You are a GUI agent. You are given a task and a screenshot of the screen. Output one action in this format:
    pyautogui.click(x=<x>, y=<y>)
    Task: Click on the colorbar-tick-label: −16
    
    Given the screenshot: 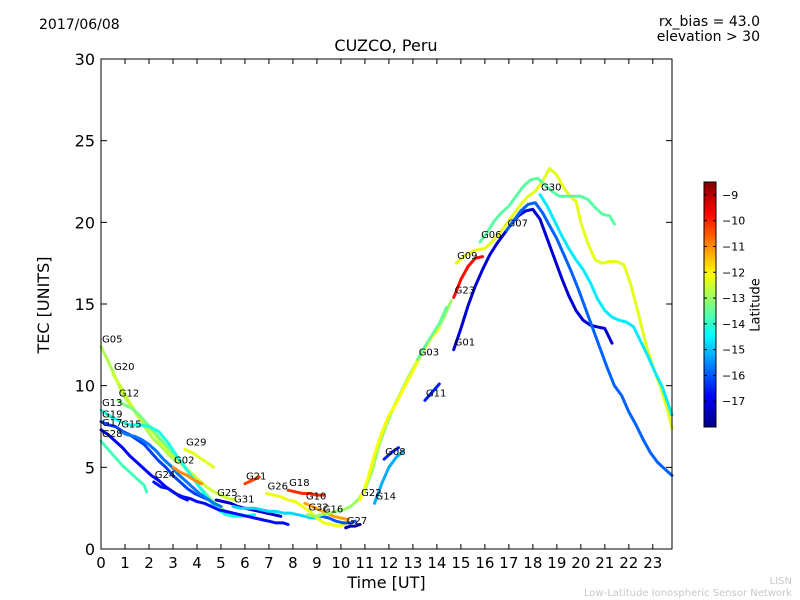 What is the action you would take?
    pyautogui.click(x=733, y=375)
    